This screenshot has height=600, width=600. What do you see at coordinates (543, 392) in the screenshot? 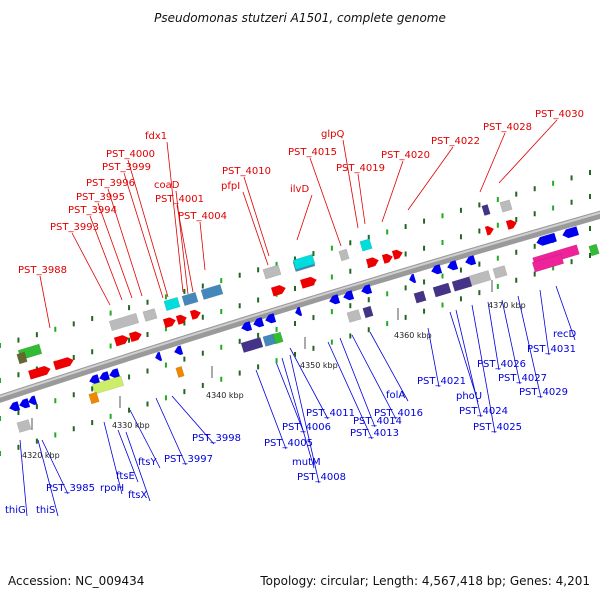
I see `reverse-gene-label: PST_4029` at bounding box center [543, 392].